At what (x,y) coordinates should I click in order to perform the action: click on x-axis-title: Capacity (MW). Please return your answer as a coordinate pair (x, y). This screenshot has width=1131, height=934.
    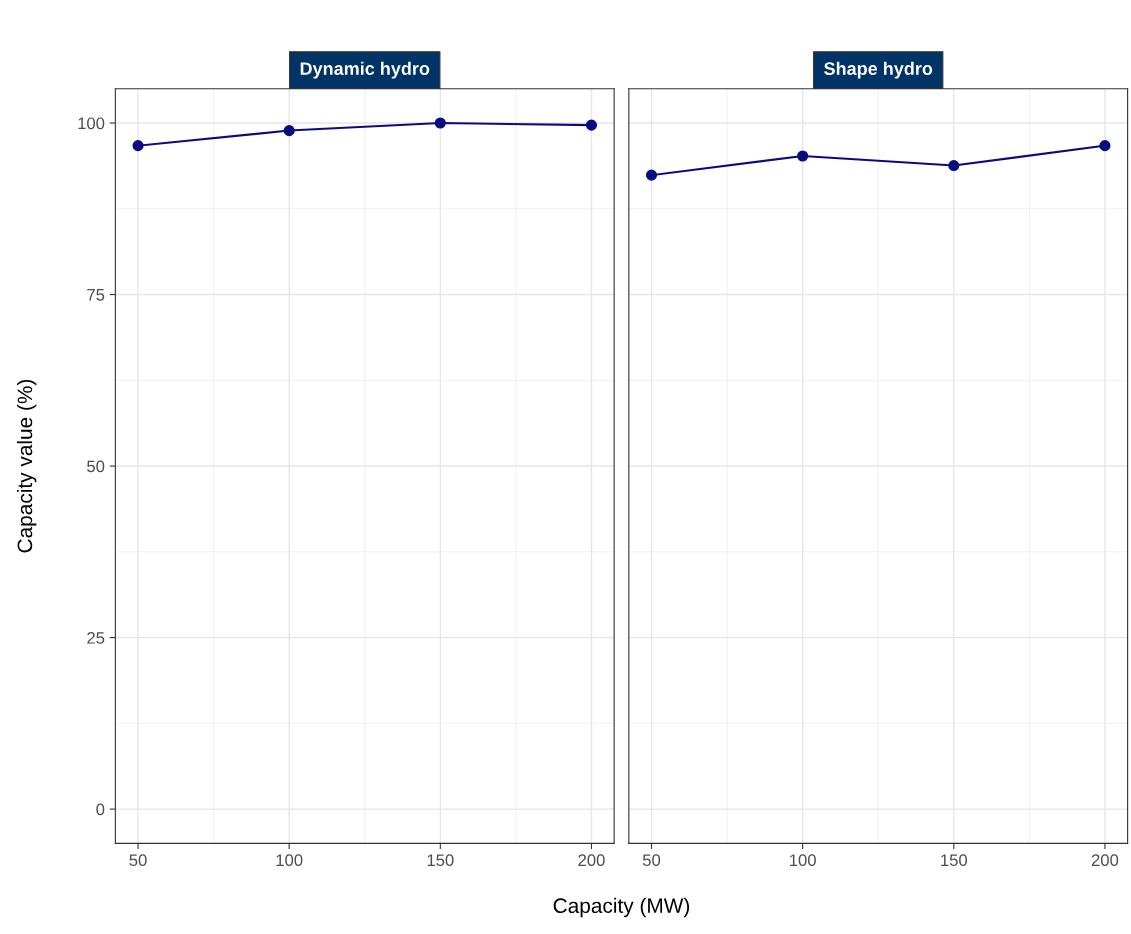
    Looking at the image, I should click on (621, 907).